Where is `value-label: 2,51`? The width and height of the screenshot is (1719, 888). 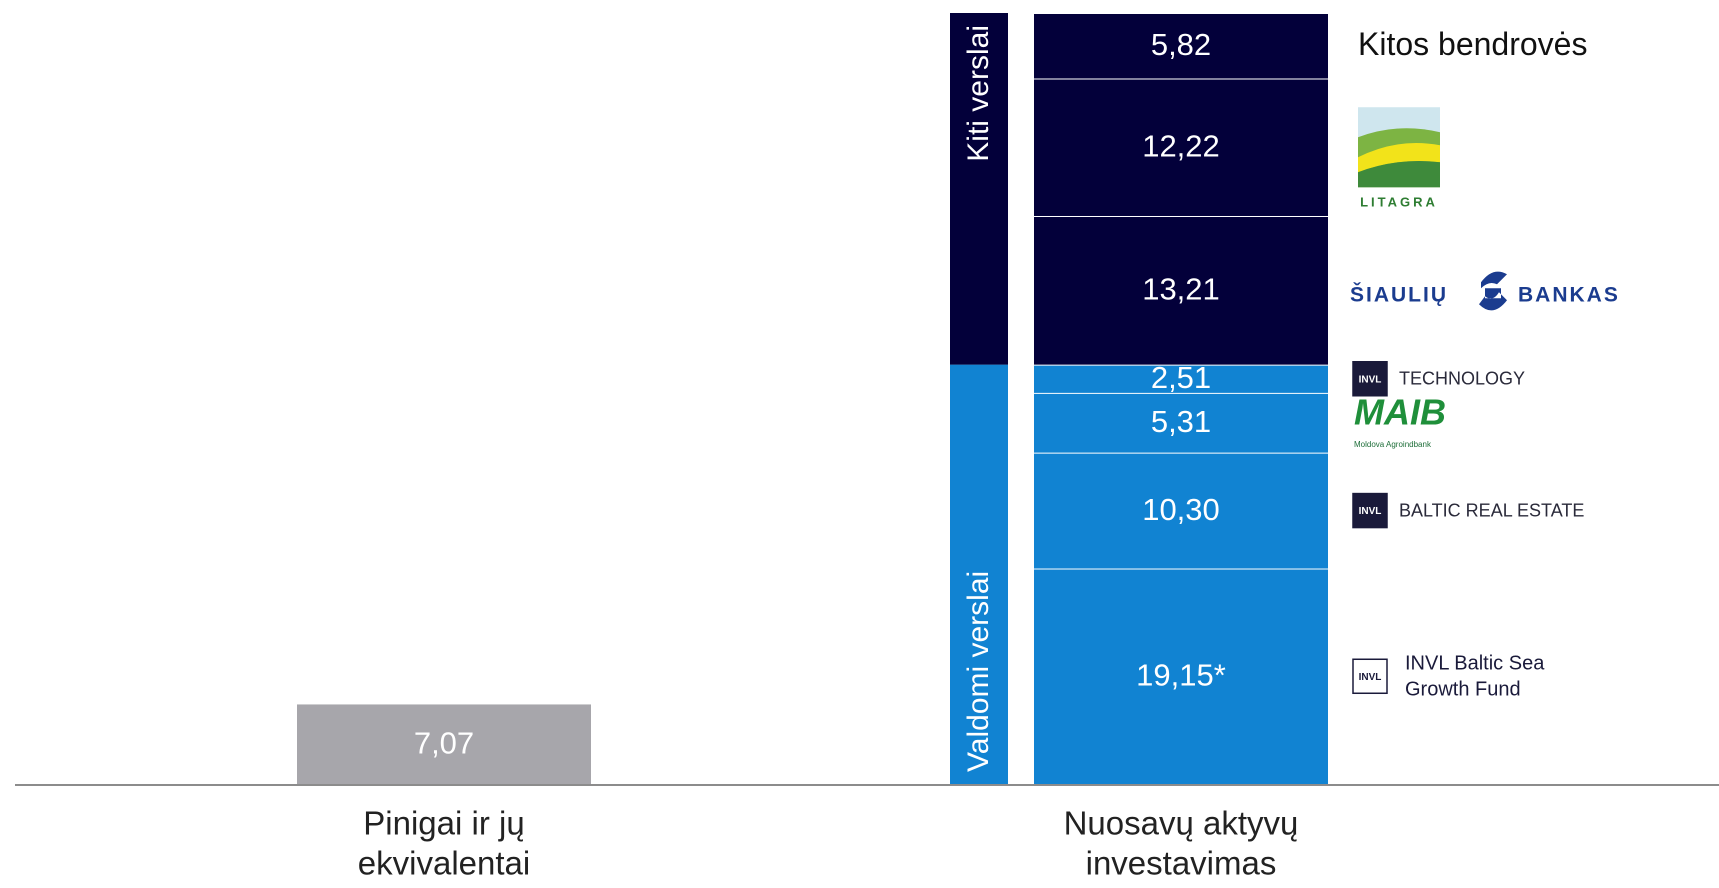
value-label: 2,51 is located at coordinates (1181, 377).